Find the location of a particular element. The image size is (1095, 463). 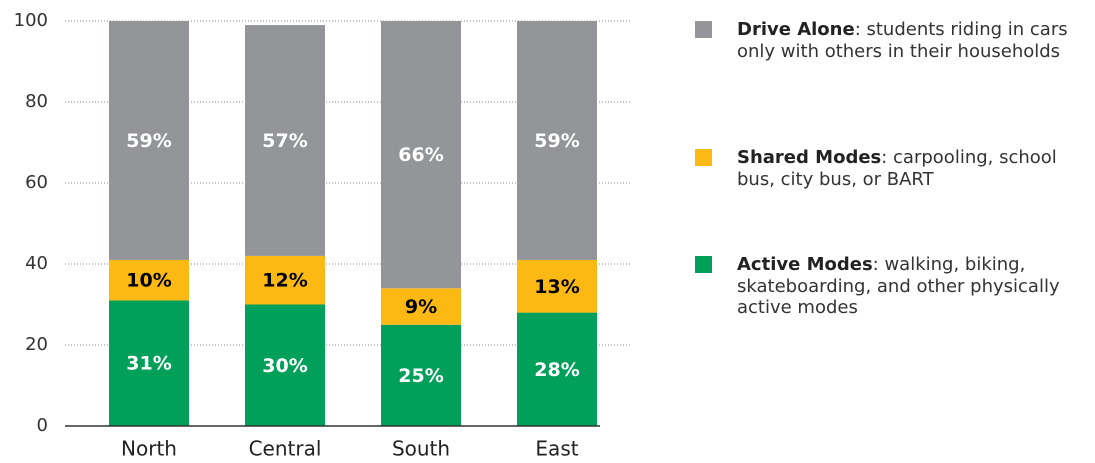

legend-name: Shared Modes is located at coordinates (809, 157).